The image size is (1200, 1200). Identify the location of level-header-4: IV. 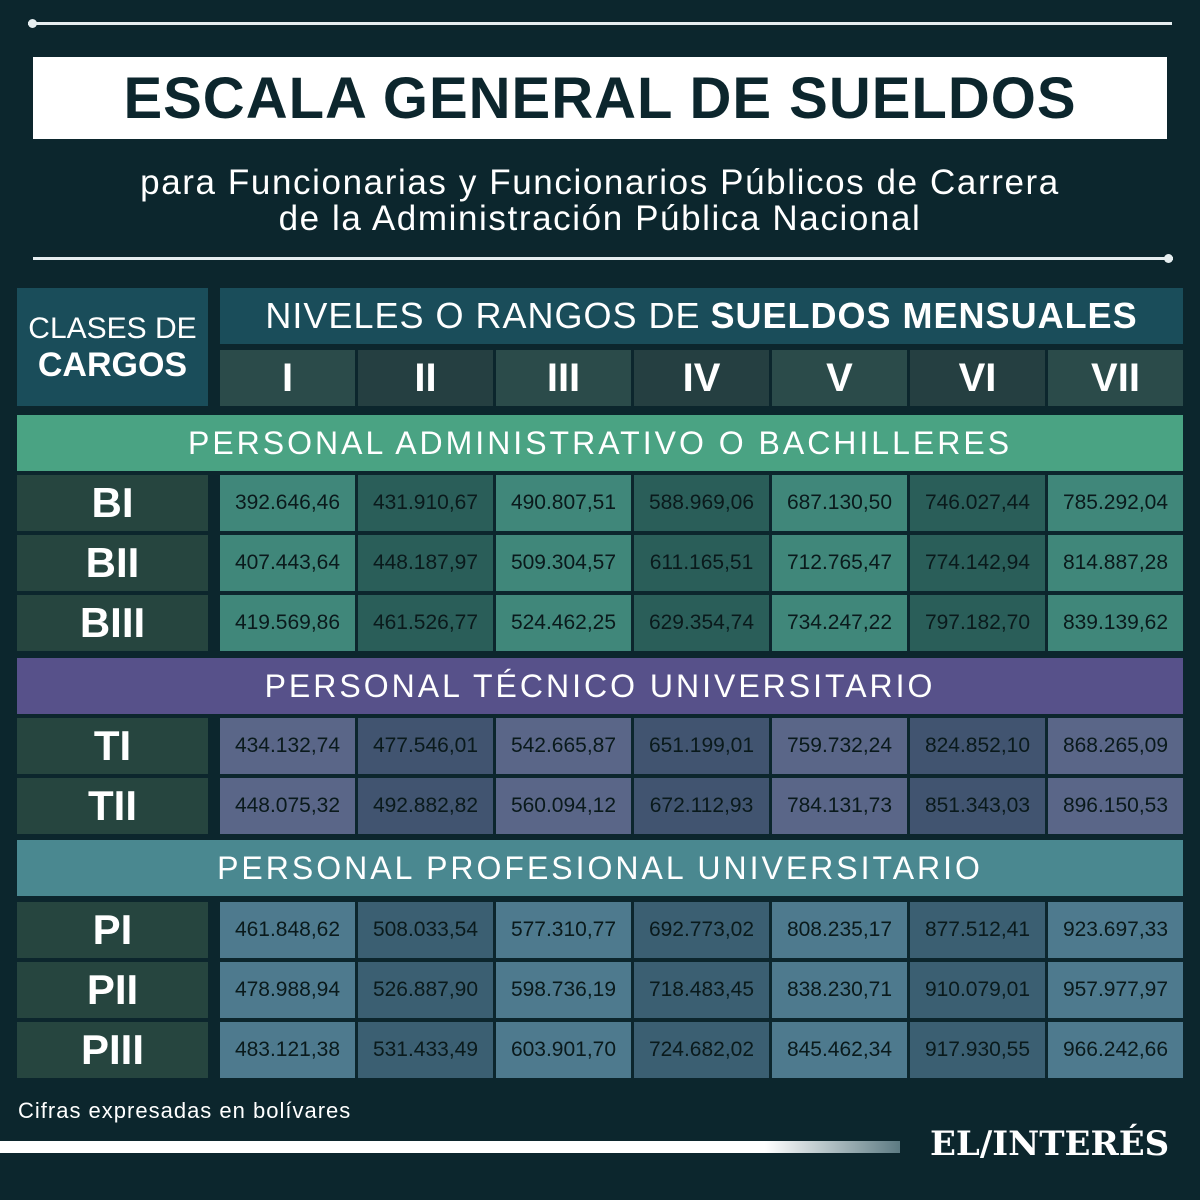
(701, 378).